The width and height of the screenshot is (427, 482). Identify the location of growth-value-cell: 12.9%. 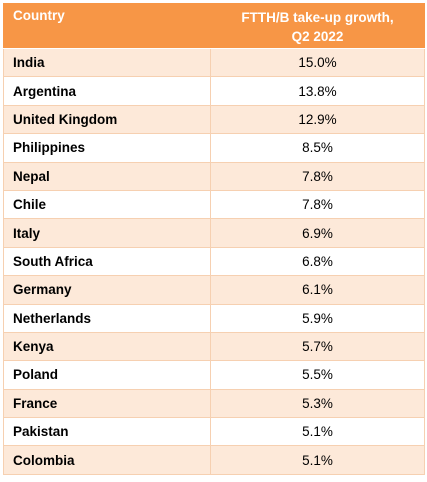
(317, 119).